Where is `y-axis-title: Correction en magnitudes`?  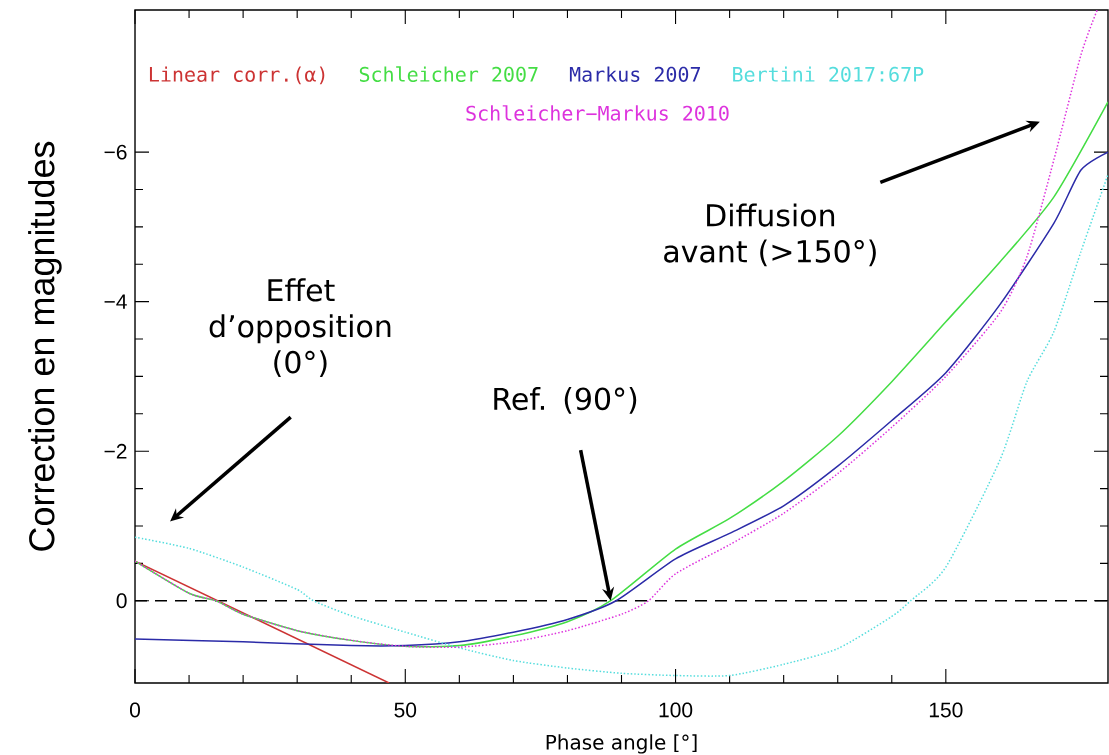
y-axis-title: Correction en magnitudes is located at coordinates (45, 346).